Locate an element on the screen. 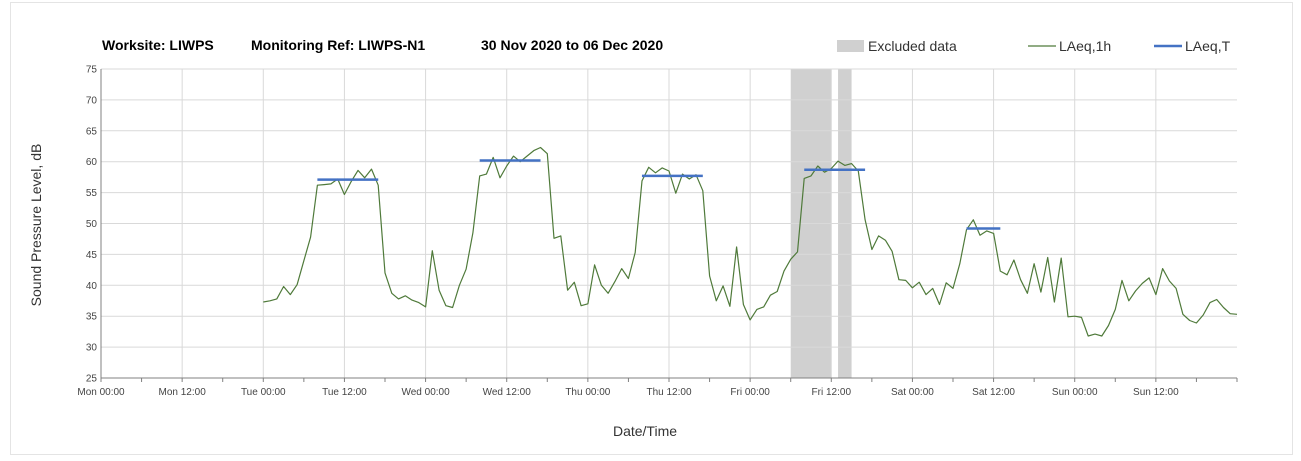 The height and width of the screenshot is (461, 1301). y-tick-label: 60 is located at coordinates (92, 162).